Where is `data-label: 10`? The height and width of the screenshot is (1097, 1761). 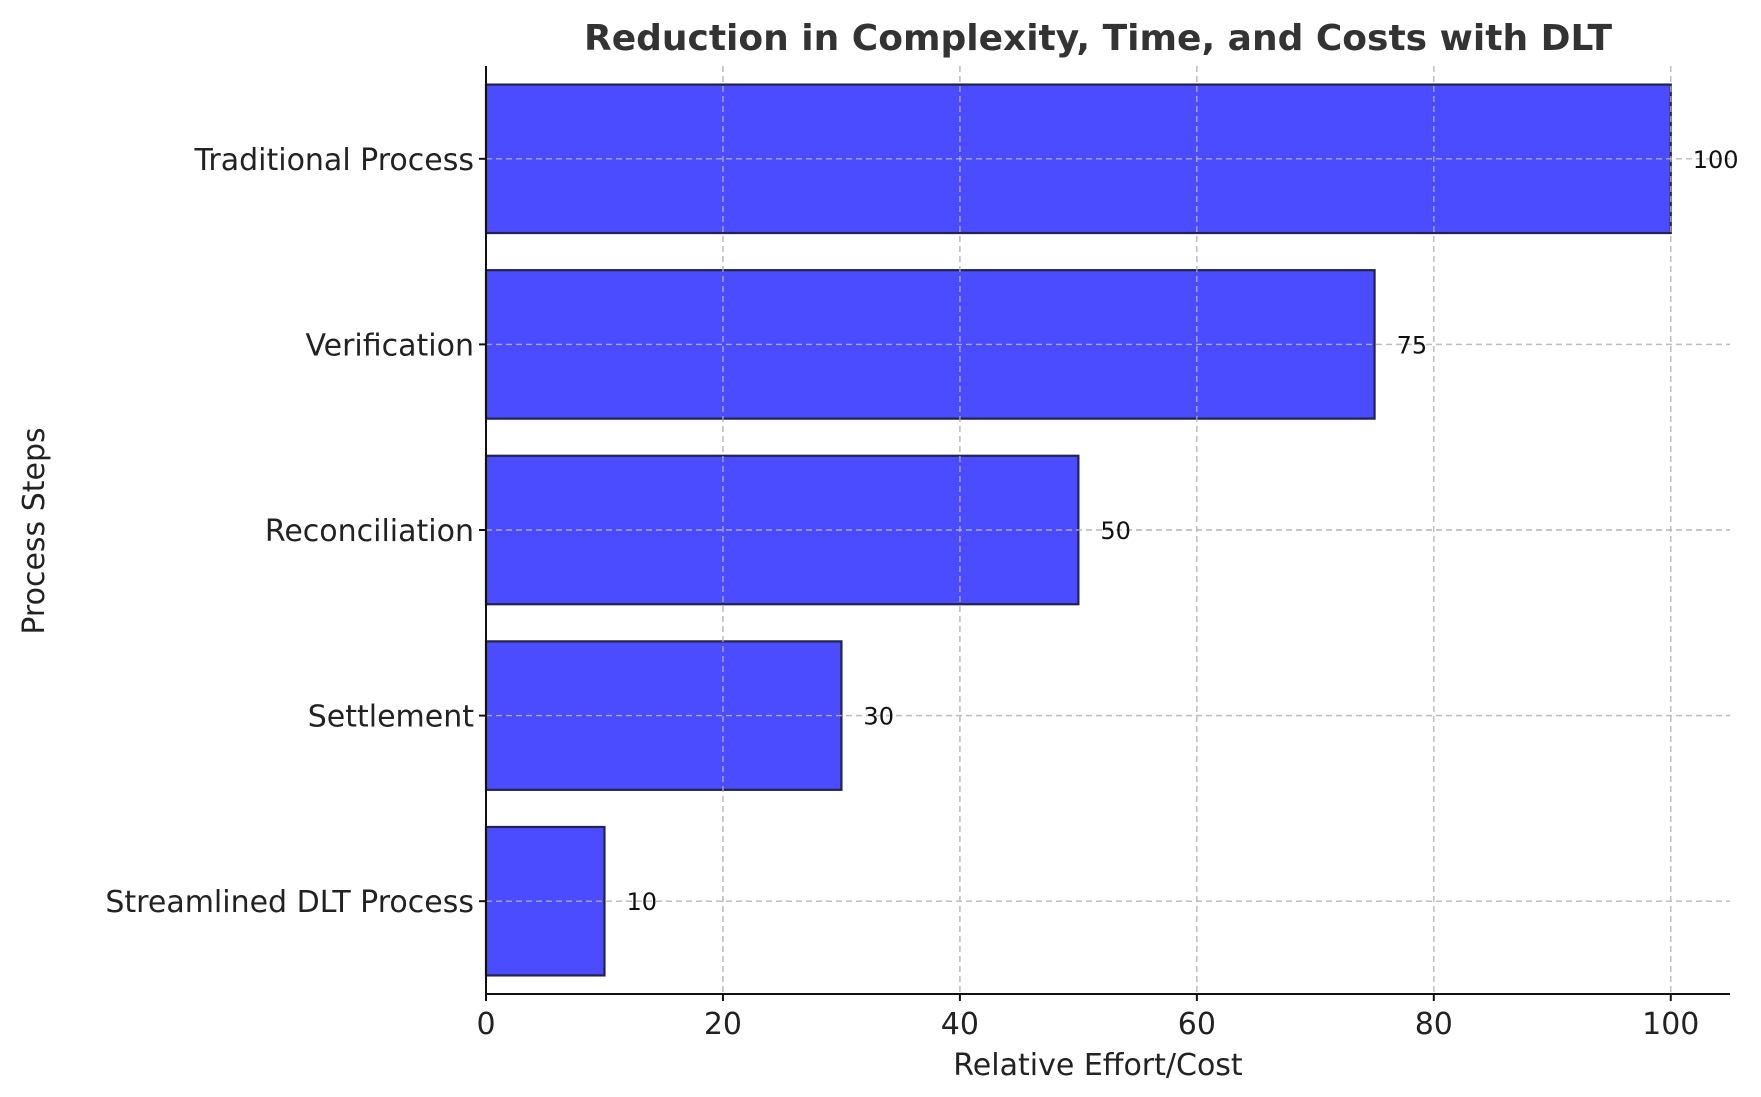 data-label: 10 is located at coordinates (641, 902).